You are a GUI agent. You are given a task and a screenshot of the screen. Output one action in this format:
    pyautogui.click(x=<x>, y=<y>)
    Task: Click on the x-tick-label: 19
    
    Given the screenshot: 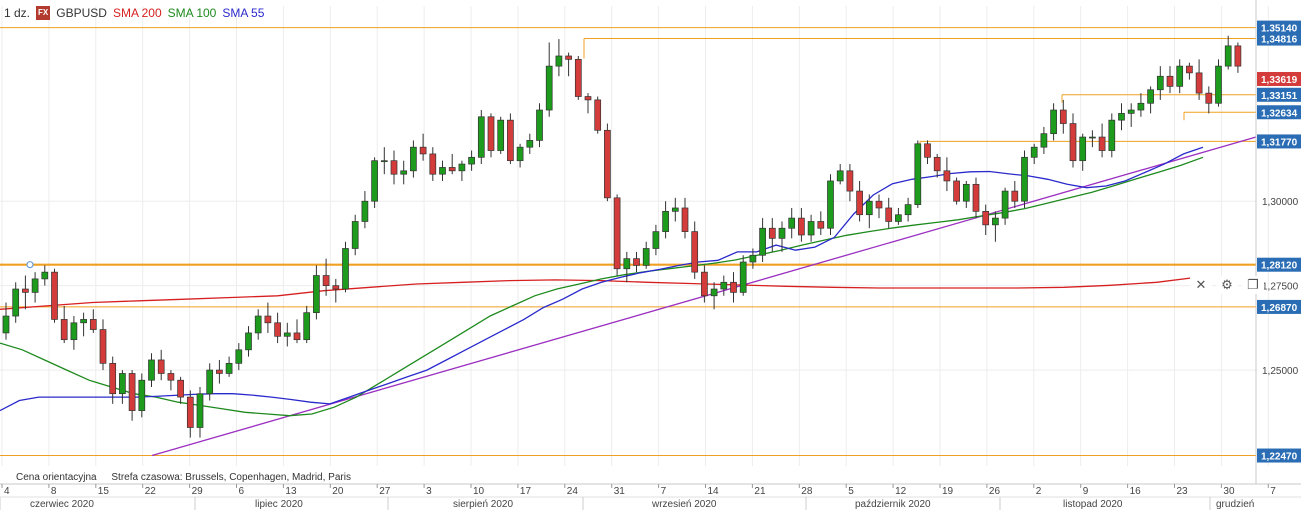 What is the action you would take?
    pyautogui.click(x=948, y=491)
    